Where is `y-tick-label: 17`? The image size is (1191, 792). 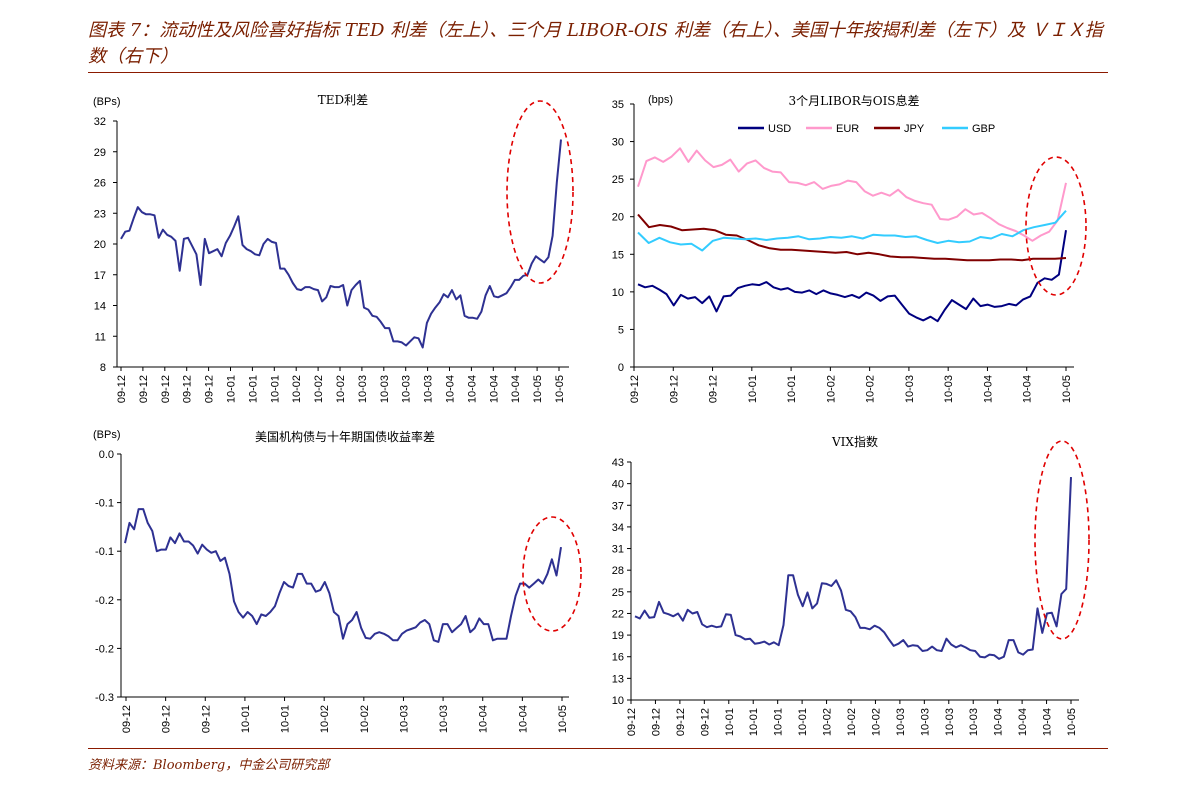
y-tick-label: 17 is located at coordinates (100, 276).